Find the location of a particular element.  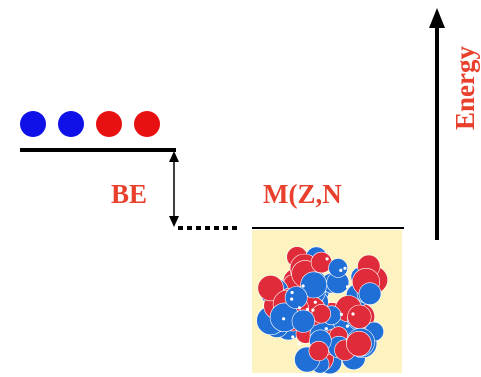

nucleus-mass-label: M(Z,N is located at coordinates (302, 194).